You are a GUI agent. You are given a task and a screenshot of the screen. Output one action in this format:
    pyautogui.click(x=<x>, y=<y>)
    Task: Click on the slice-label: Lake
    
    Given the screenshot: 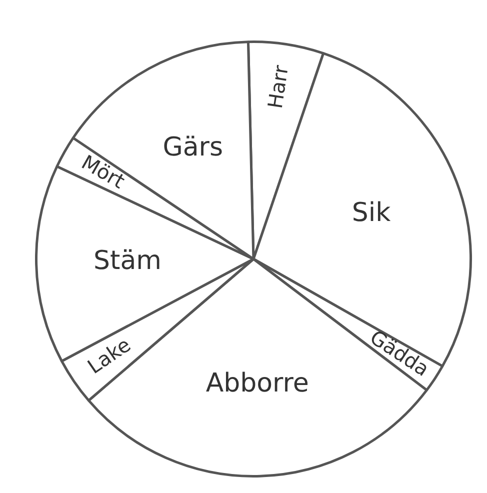 What is the action you would take?
    pyautogui.click(x=108, y=355)
    